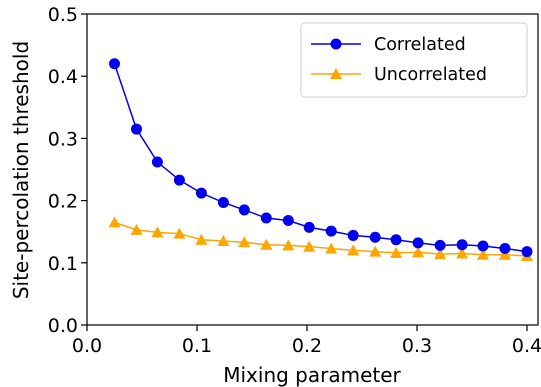 The width and height of the screenshot is (541, 387). What do you see at coordinates (417, 346) in the screenshot?
I see `x-tick-label: 0.3` at bounding box center [417, 346].